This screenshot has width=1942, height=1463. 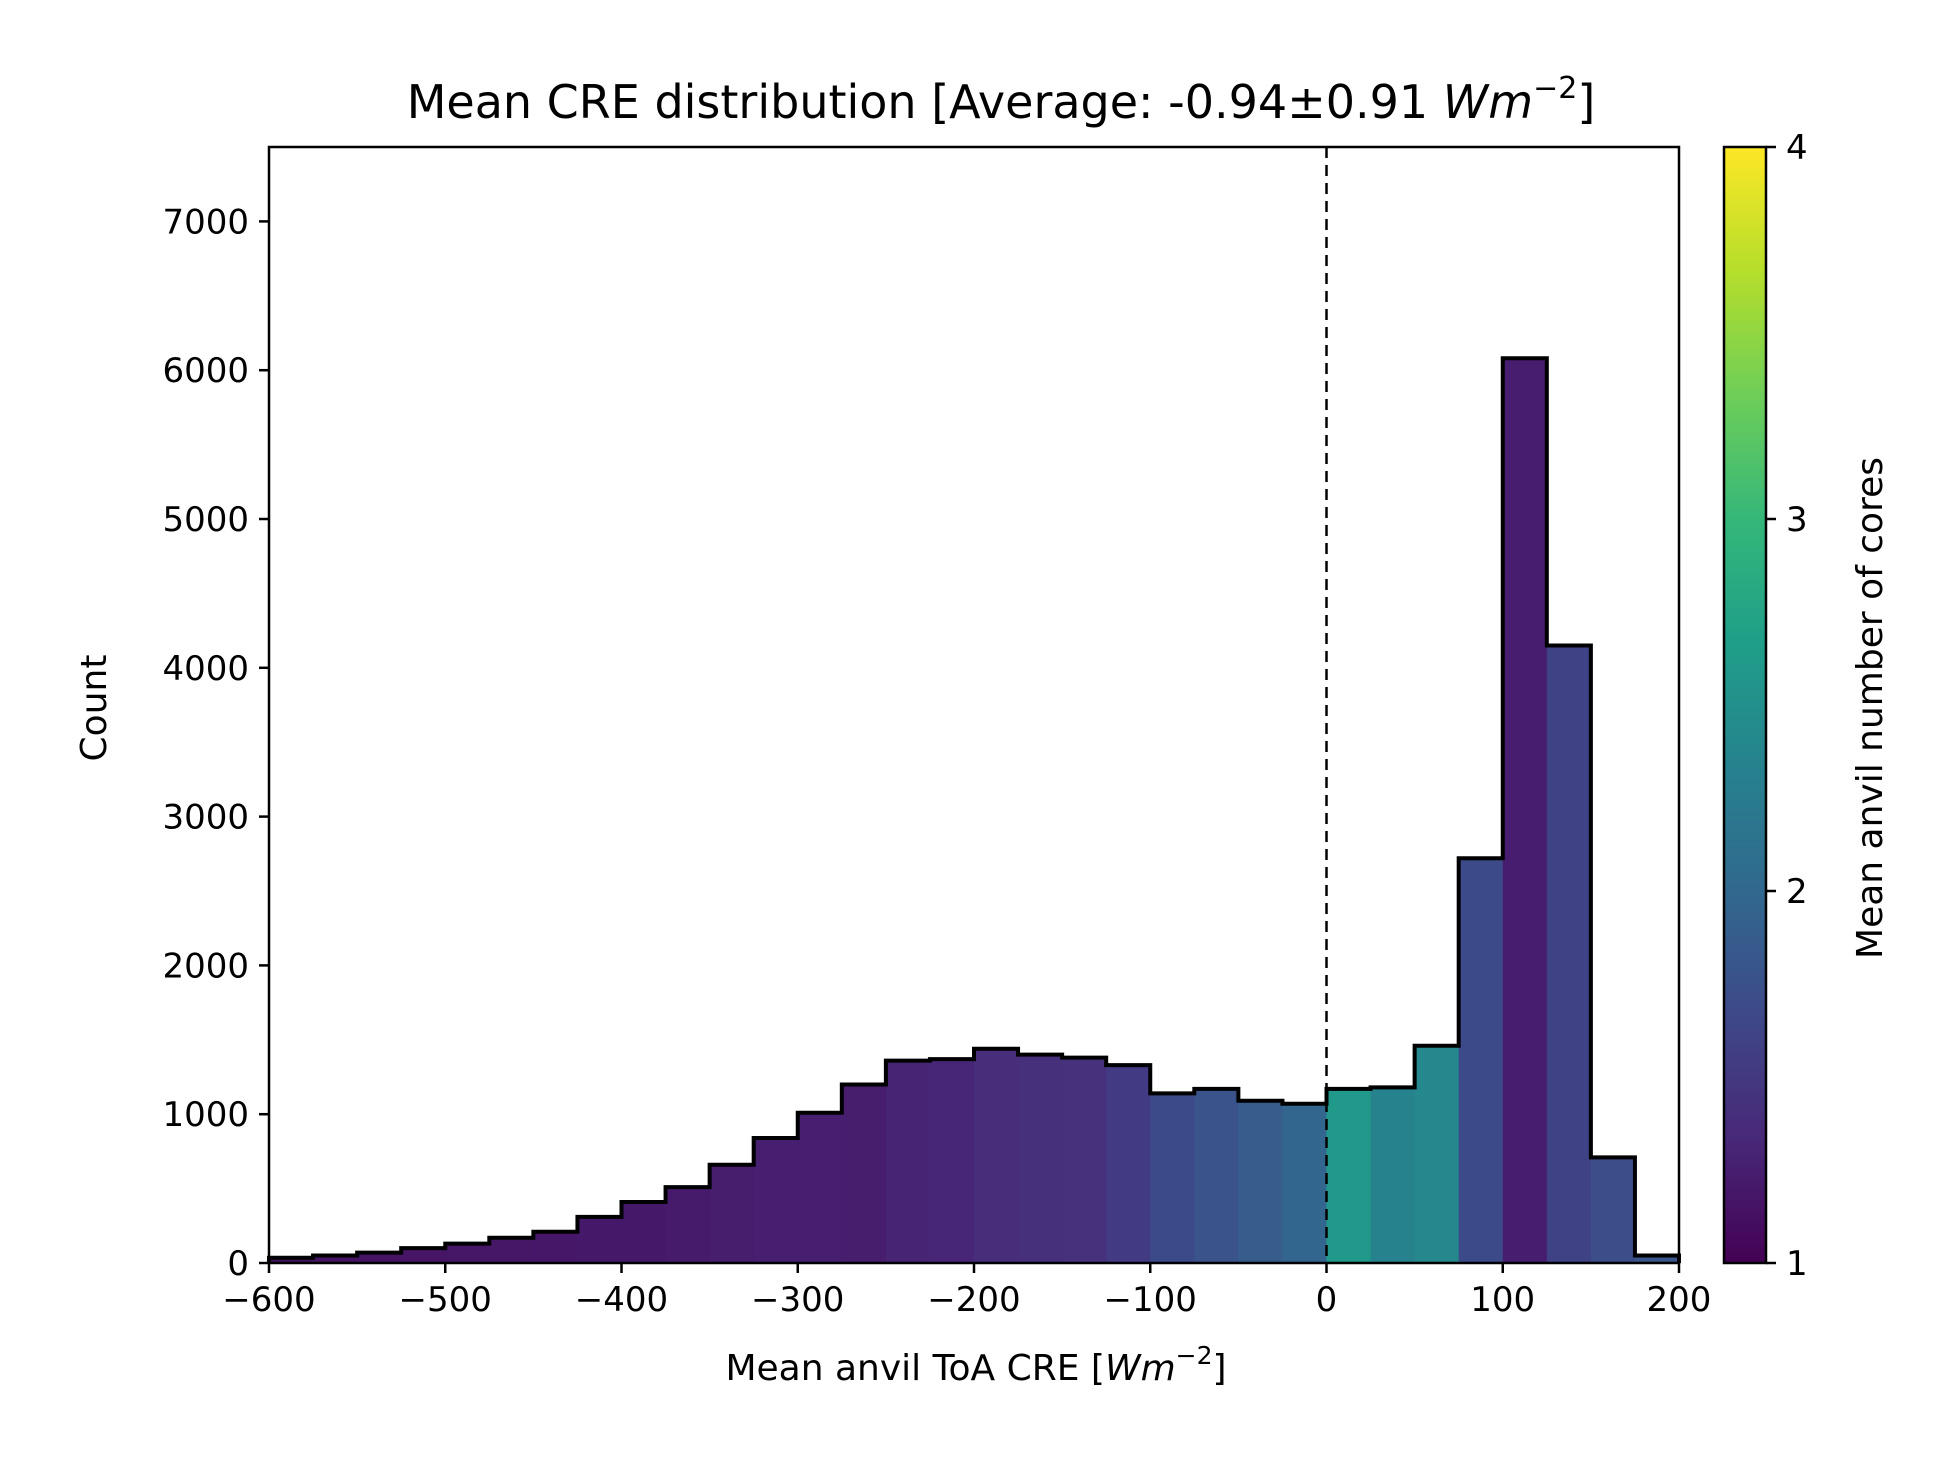 I want to click on colorbar-scale, so click(x=1745, y=705).